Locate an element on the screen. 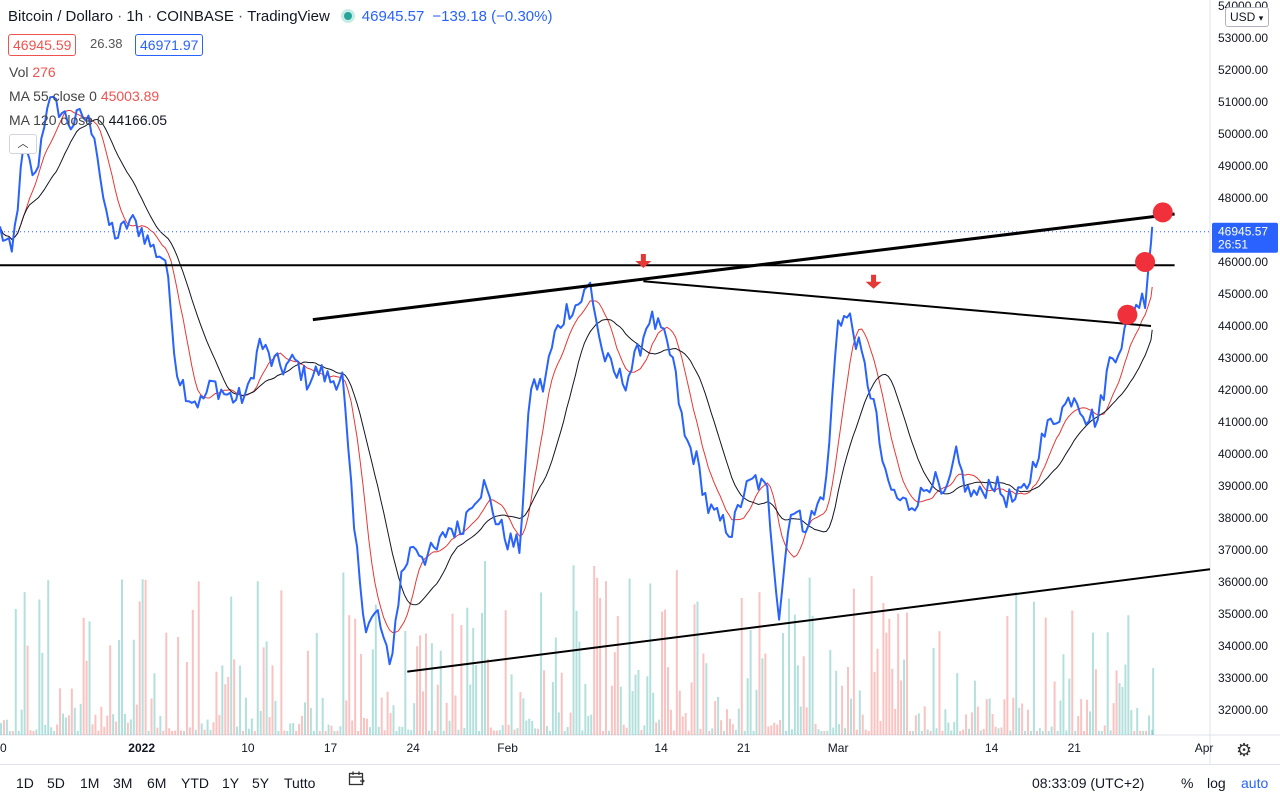 Image resolution: width=1280 pixels, height=801 pixels. interval: 1h is located at coordinates (135, 16).